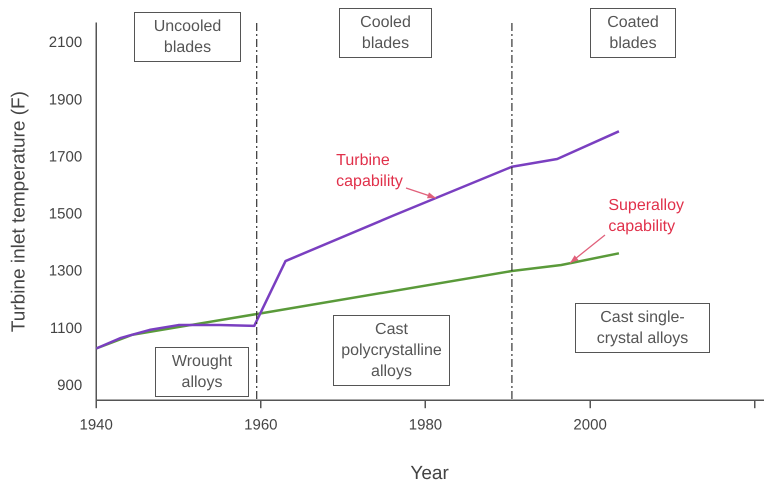 Image resolution: width=771 pixels, height=489 pixels. I want to click on annotation: Turbine capability, so click(370, 171).